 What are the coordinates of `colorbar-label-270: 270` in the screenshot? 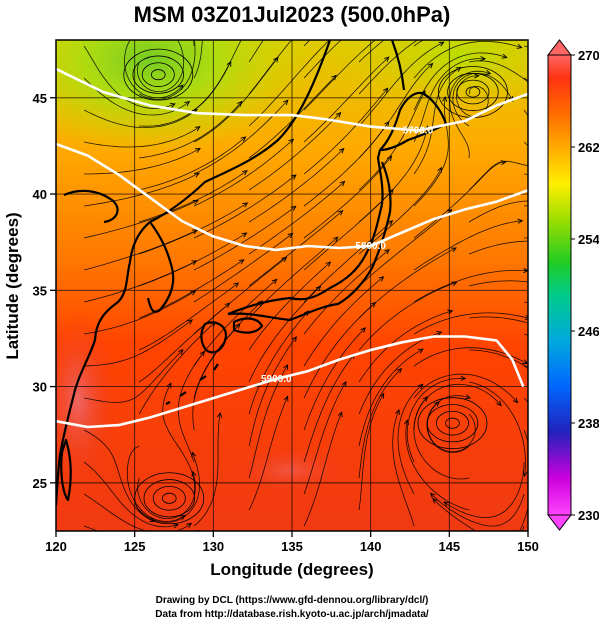 It's located at (588, 55).